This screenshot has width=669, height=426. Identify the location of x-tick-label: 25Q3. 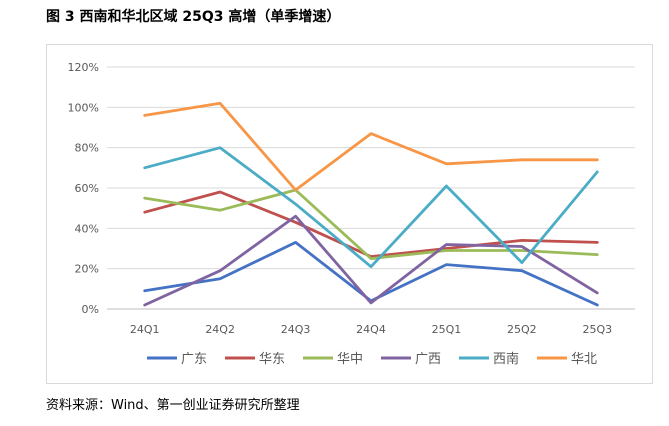
(597, 329).